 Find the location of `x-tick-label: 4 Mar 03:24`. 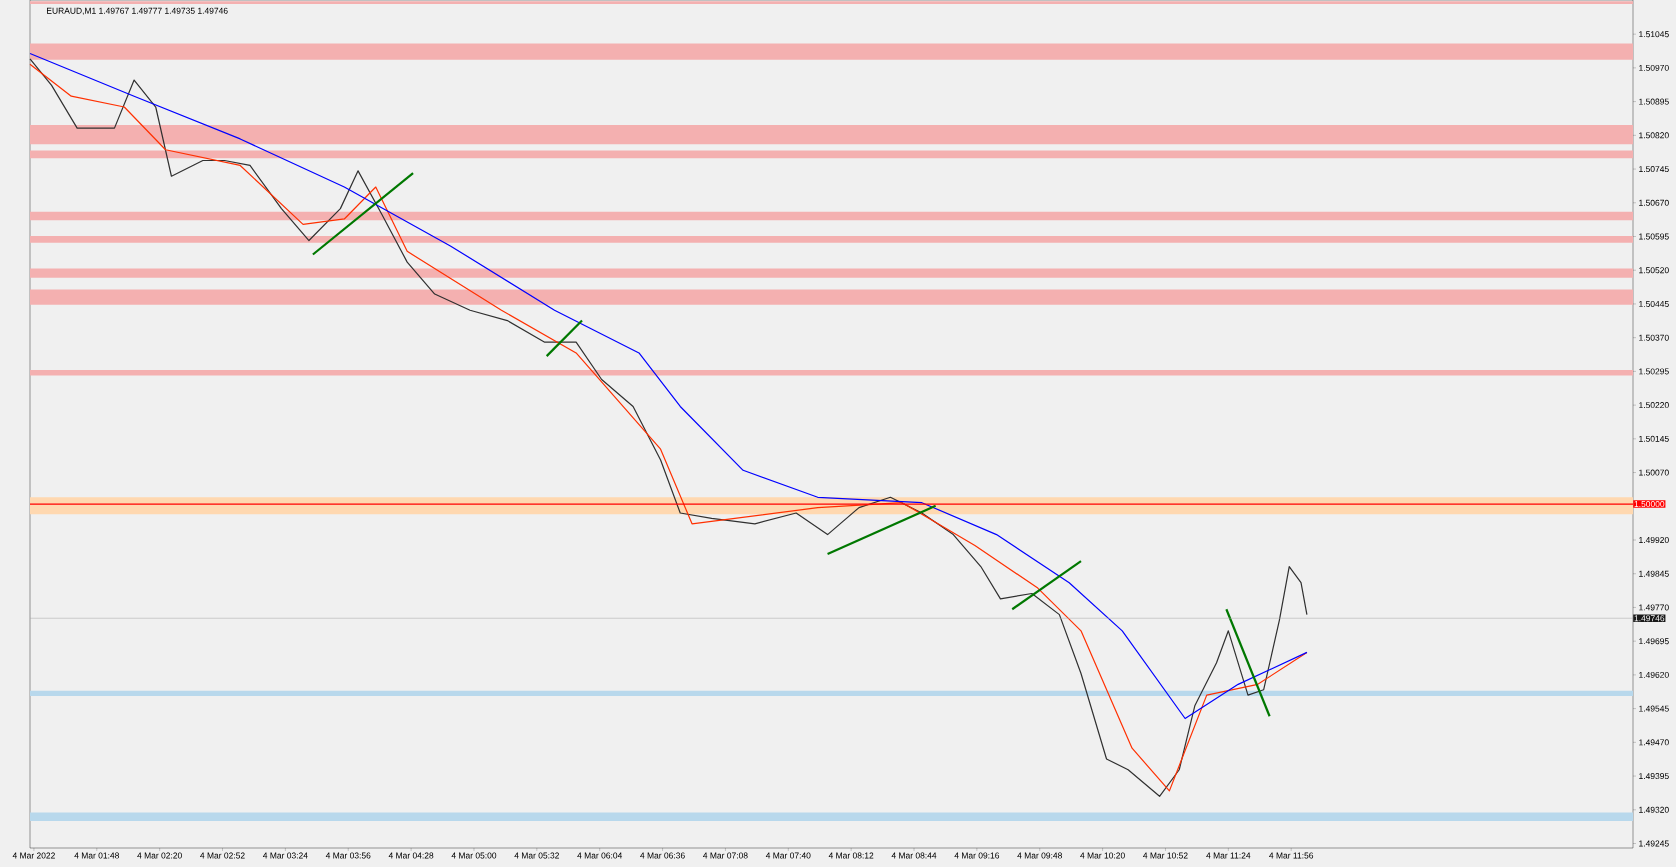

x-tick-label: 4 Mar 03:24 is located at coordinates (285, 855).